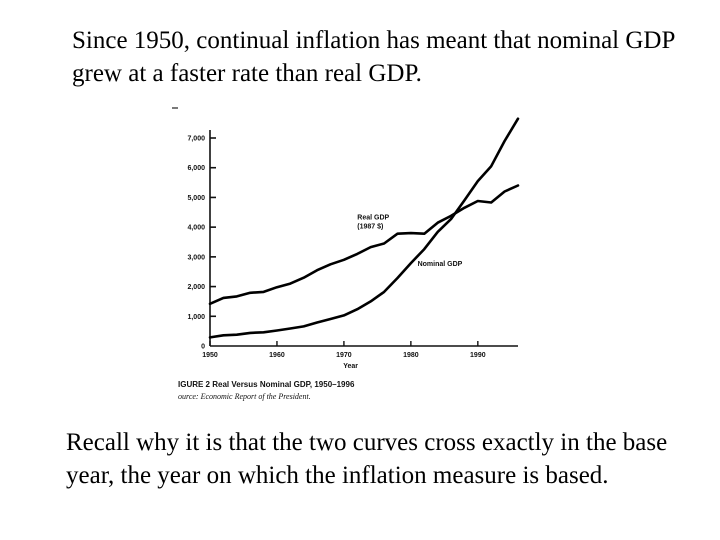 This screenshot has width=720, height=540. I want to click on x-tick-label: 1970, so click(344, 355).